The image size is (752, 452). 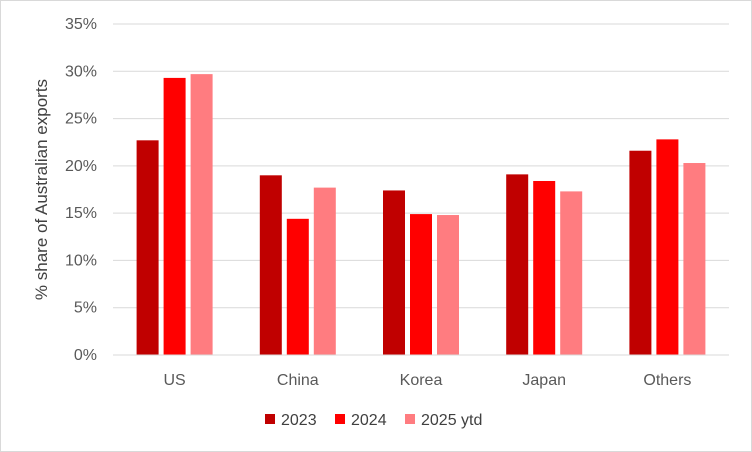 I want to click on bar-japan-2024, so click(x=544, y=267).